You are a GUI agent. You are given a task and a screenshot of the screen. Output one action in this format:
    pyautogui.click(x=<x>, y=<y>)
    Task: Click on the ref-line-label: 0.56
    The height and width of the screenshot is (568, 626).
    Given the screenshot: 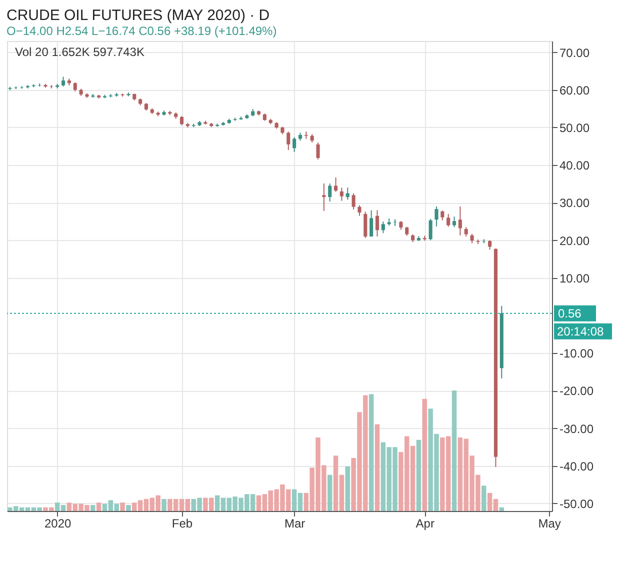 What is the action you would take?
    pyautogui.click(x=570, y=313)
    